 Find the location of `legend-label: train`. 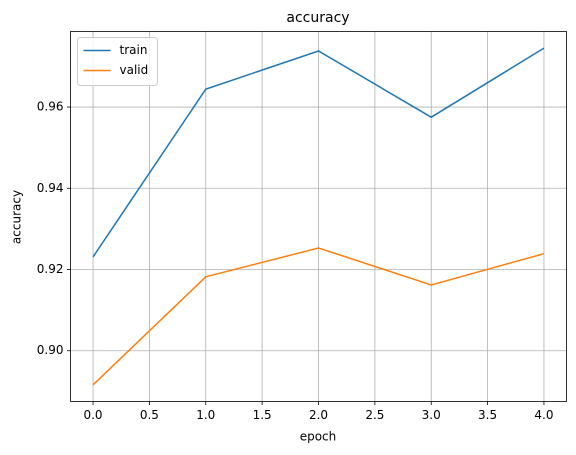

legend-label: train is located at coordinates (134, 50).